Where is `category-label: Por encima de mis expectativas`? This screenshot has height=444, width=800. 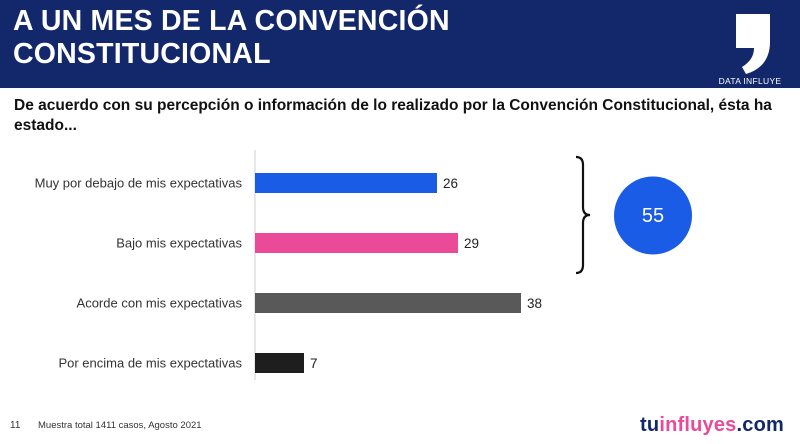
category-label: Por encima de mis expectativas is located at coordinates (150, 363).